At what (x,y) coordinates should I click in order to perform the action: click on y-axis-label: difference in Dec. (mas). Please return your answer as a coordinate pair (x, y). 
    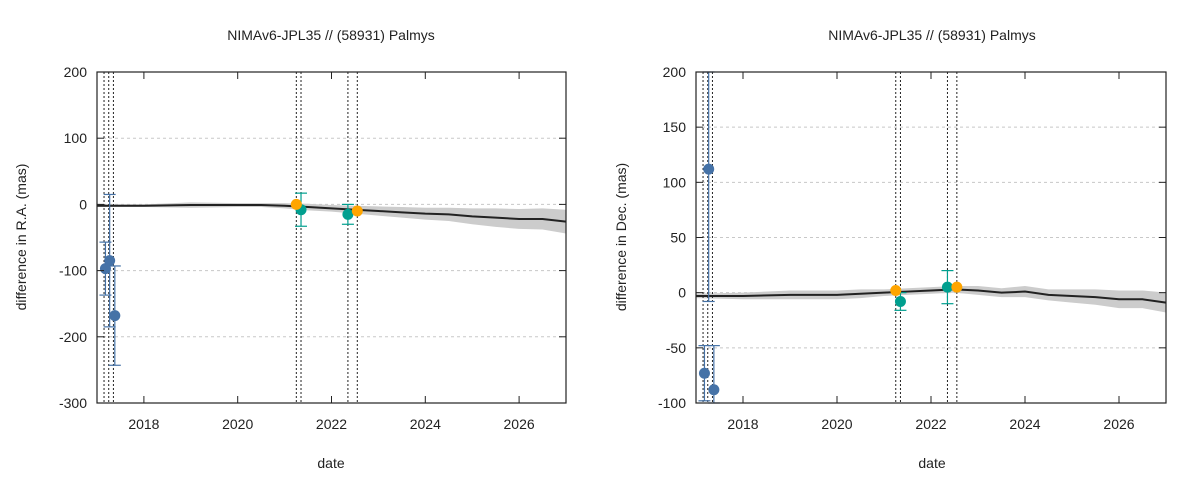
    Looking at the image, I should click on (621, 237).